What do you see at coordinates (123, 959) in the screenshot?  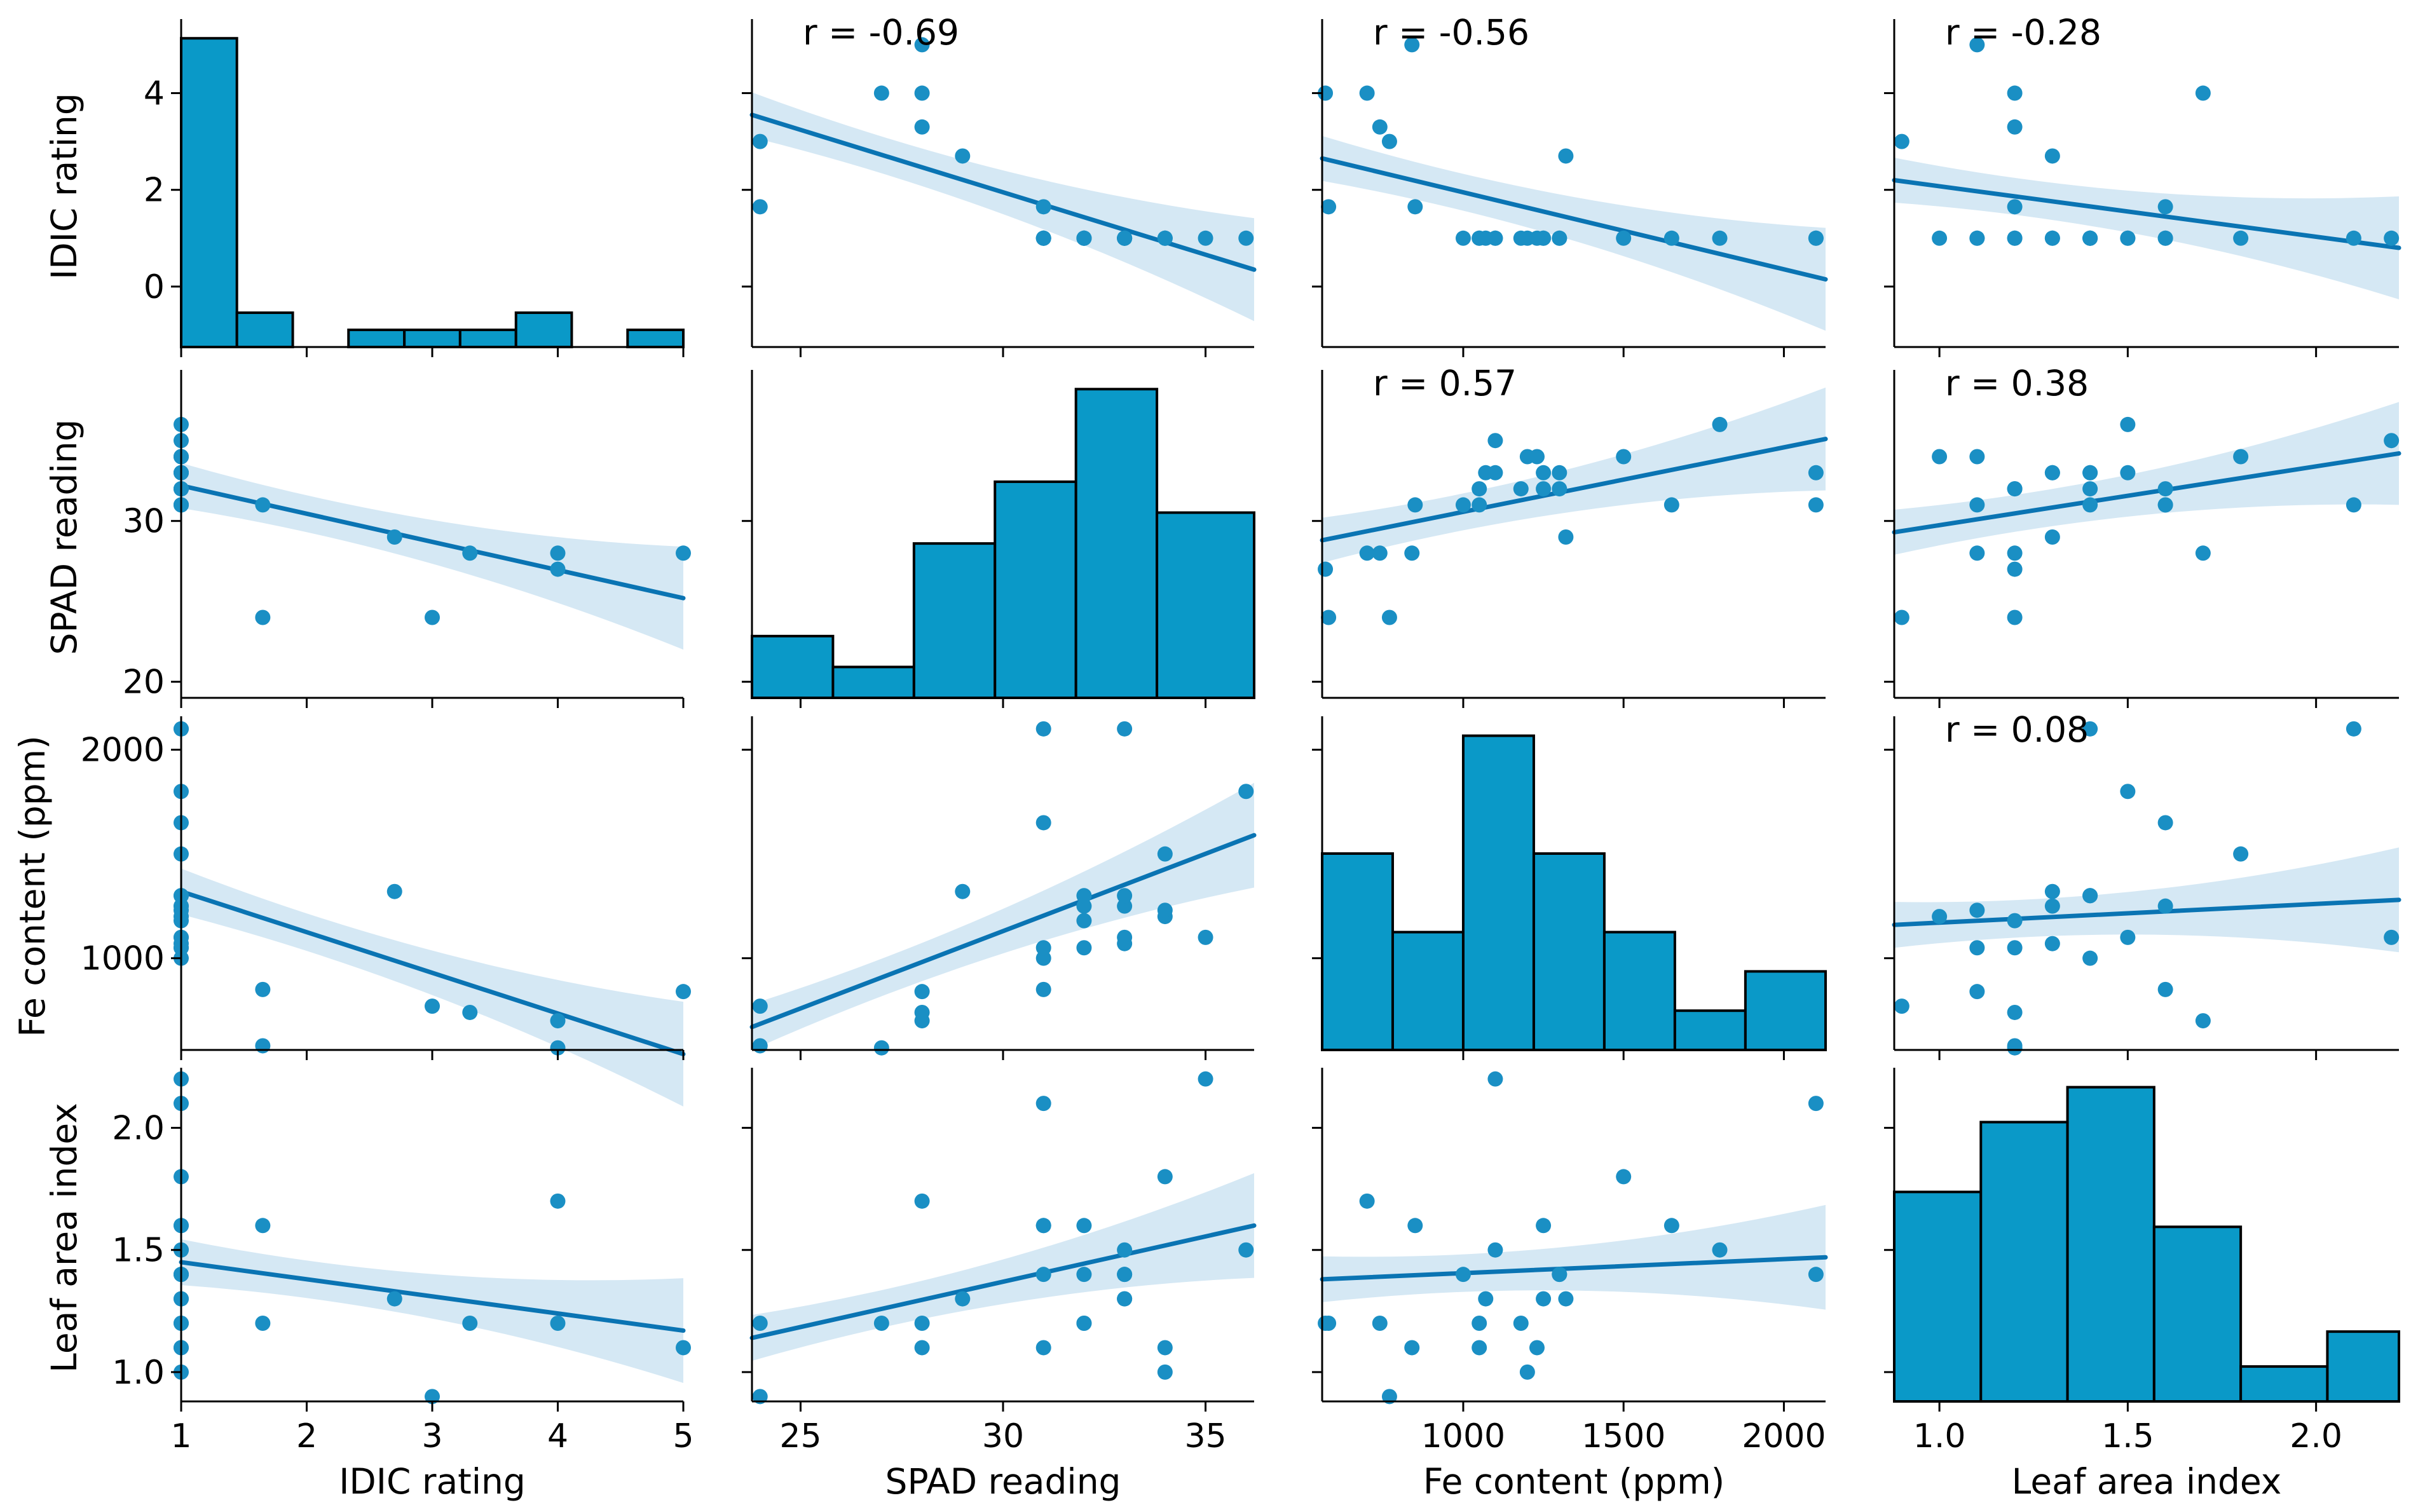 I see `y-tick-label: 1000` at bounding box center [123, 959].